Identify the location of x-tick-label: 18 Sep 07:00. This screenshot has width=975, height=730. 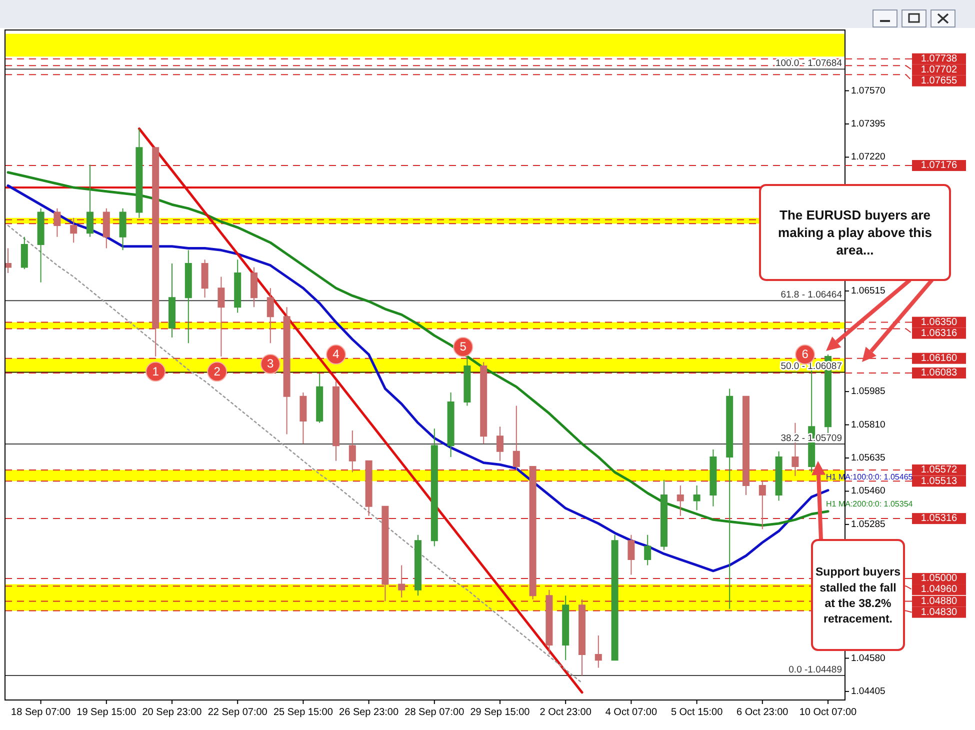
(41, 712).